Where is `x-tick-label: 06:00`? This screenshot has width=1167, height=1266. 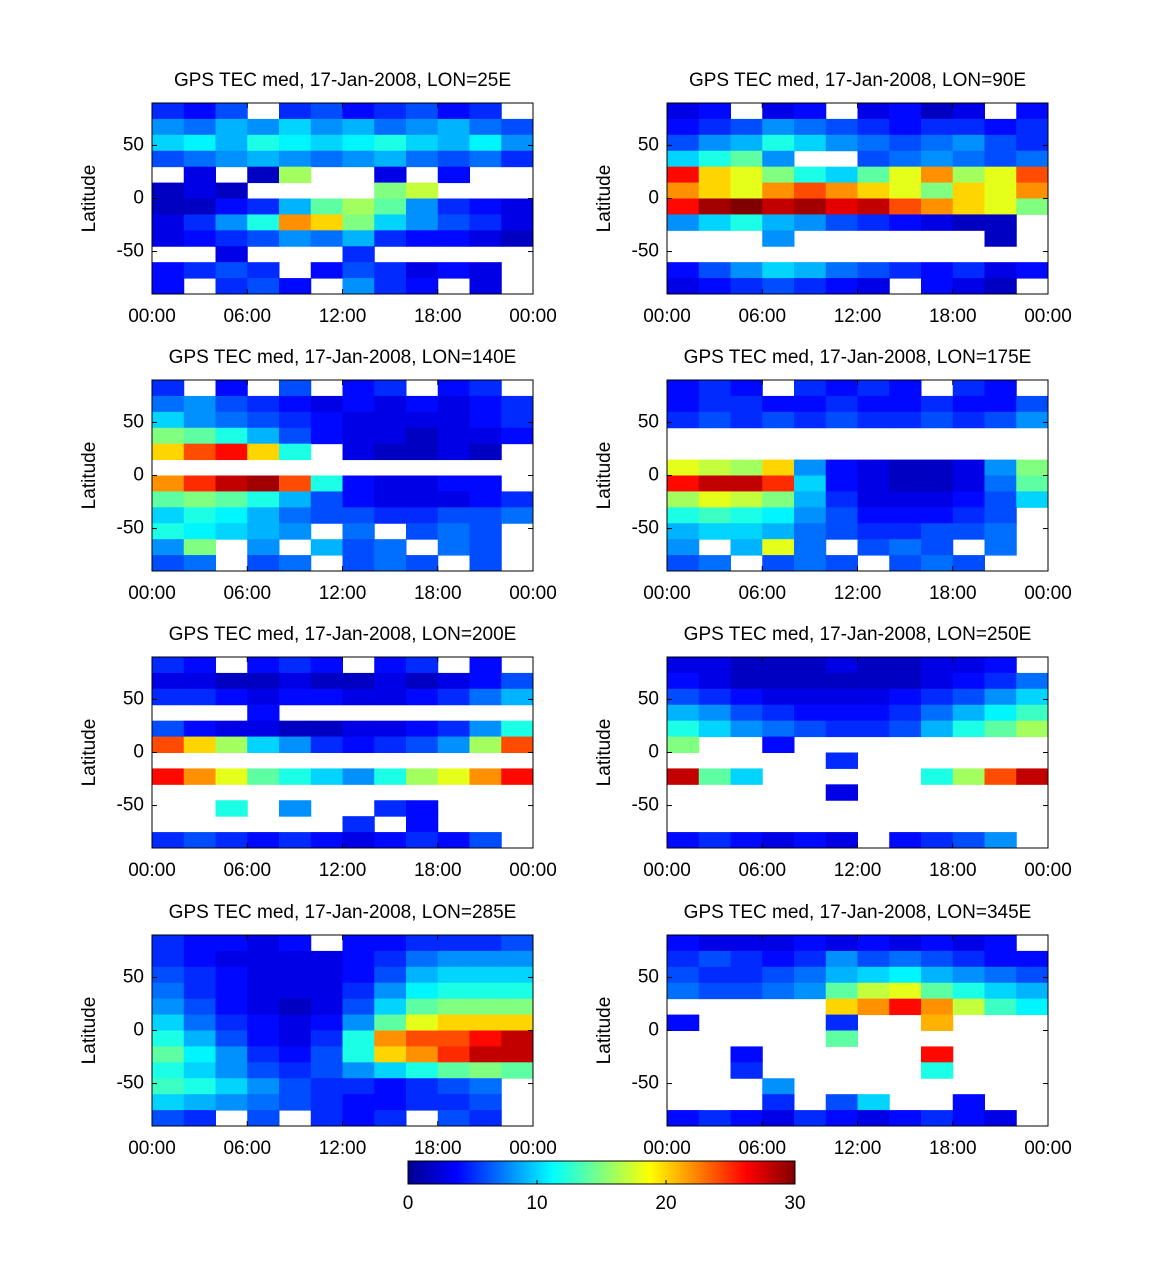 x-tick-label: 06:00 is located at coordinates (762, 870).